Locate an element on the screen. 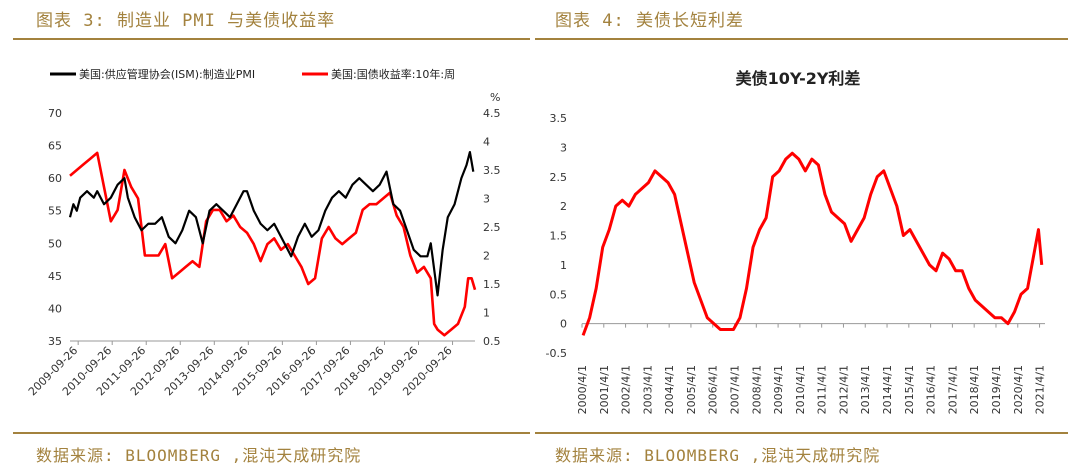  y-left-tick-label: 35 is located at coordinates (55, 341).